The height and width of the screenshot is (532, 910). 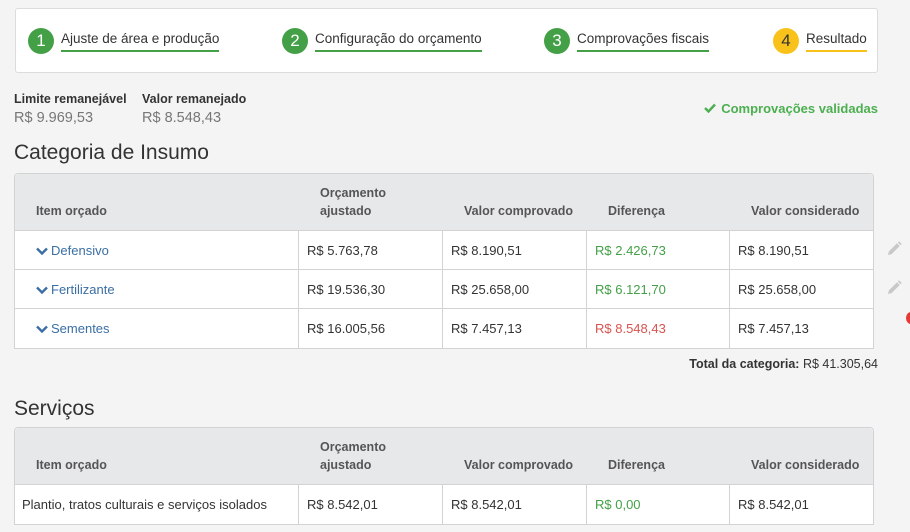 What do you see at coordinates (370, 328) in the screenshot?
I see `budget-cell: R$ 16.005,56` at bounding box center [370, 328].